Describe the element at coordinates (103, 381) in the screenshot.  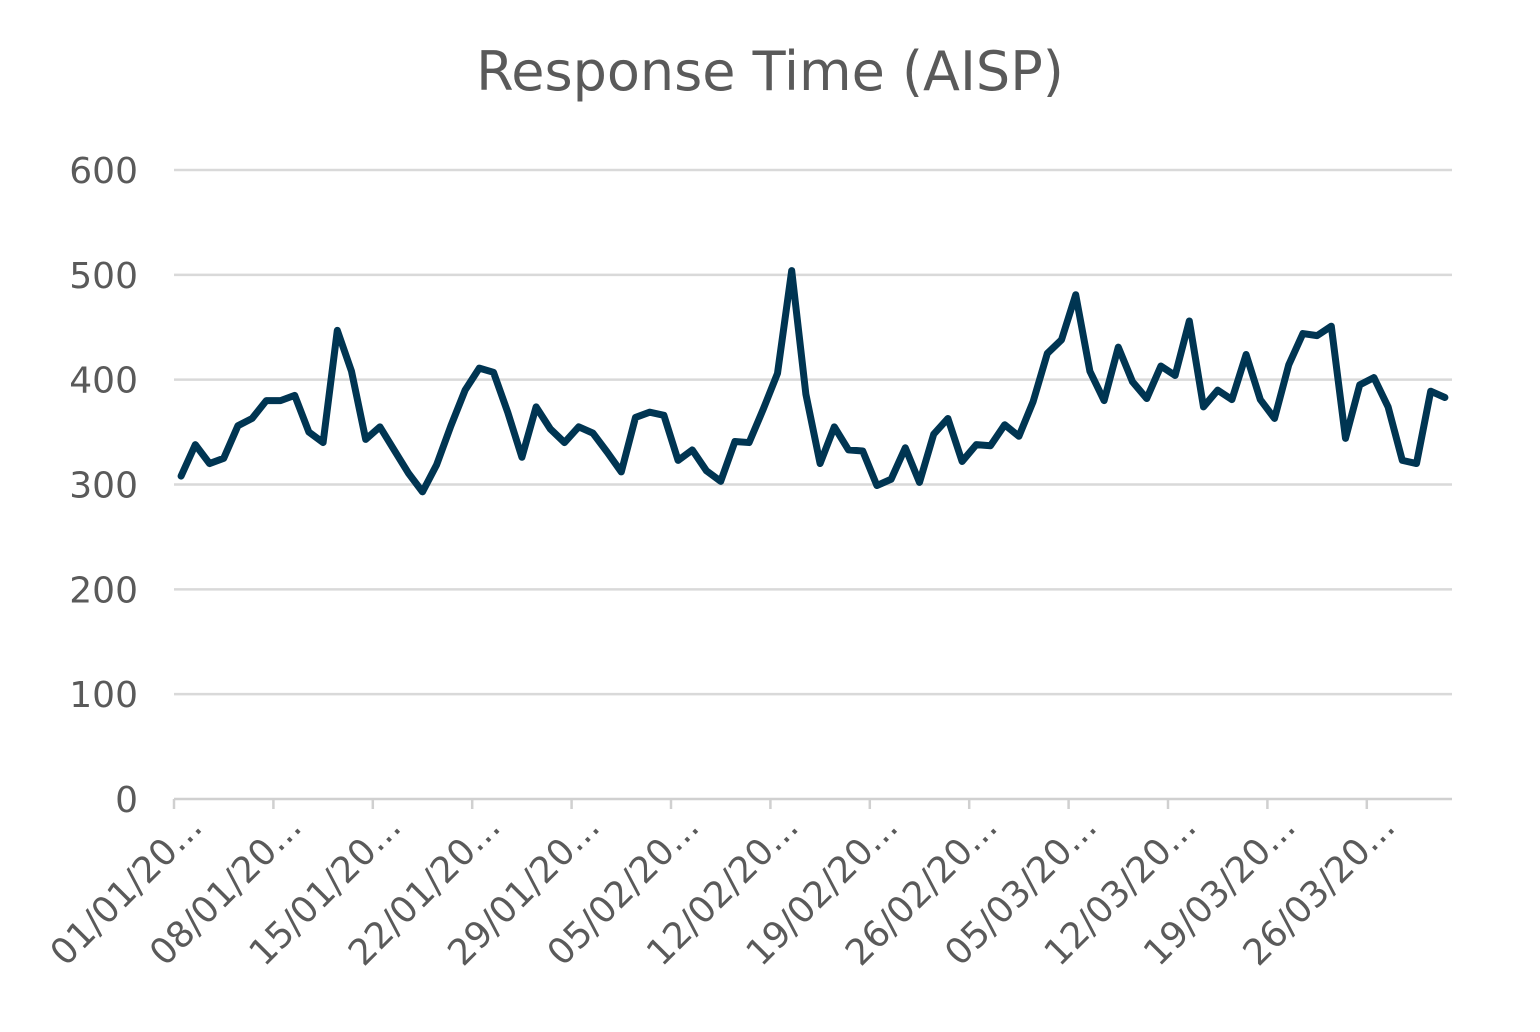
I see `y-tick-label: 400` at that location.